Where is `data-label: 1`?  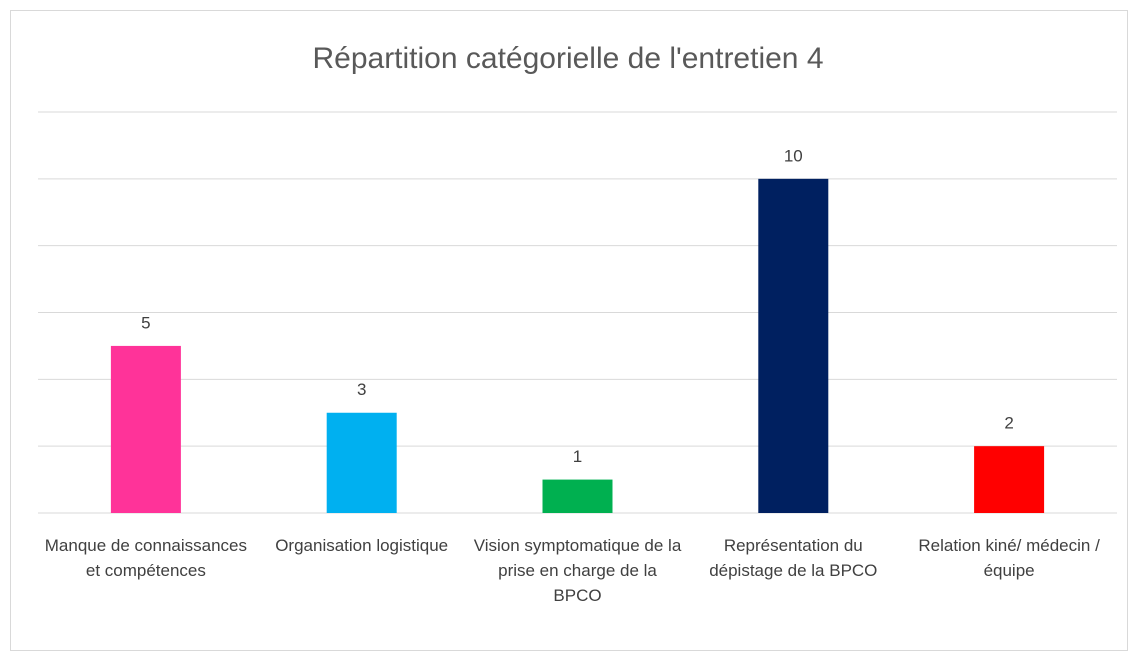 data-label: 1 is located at coordinates (577, 456).